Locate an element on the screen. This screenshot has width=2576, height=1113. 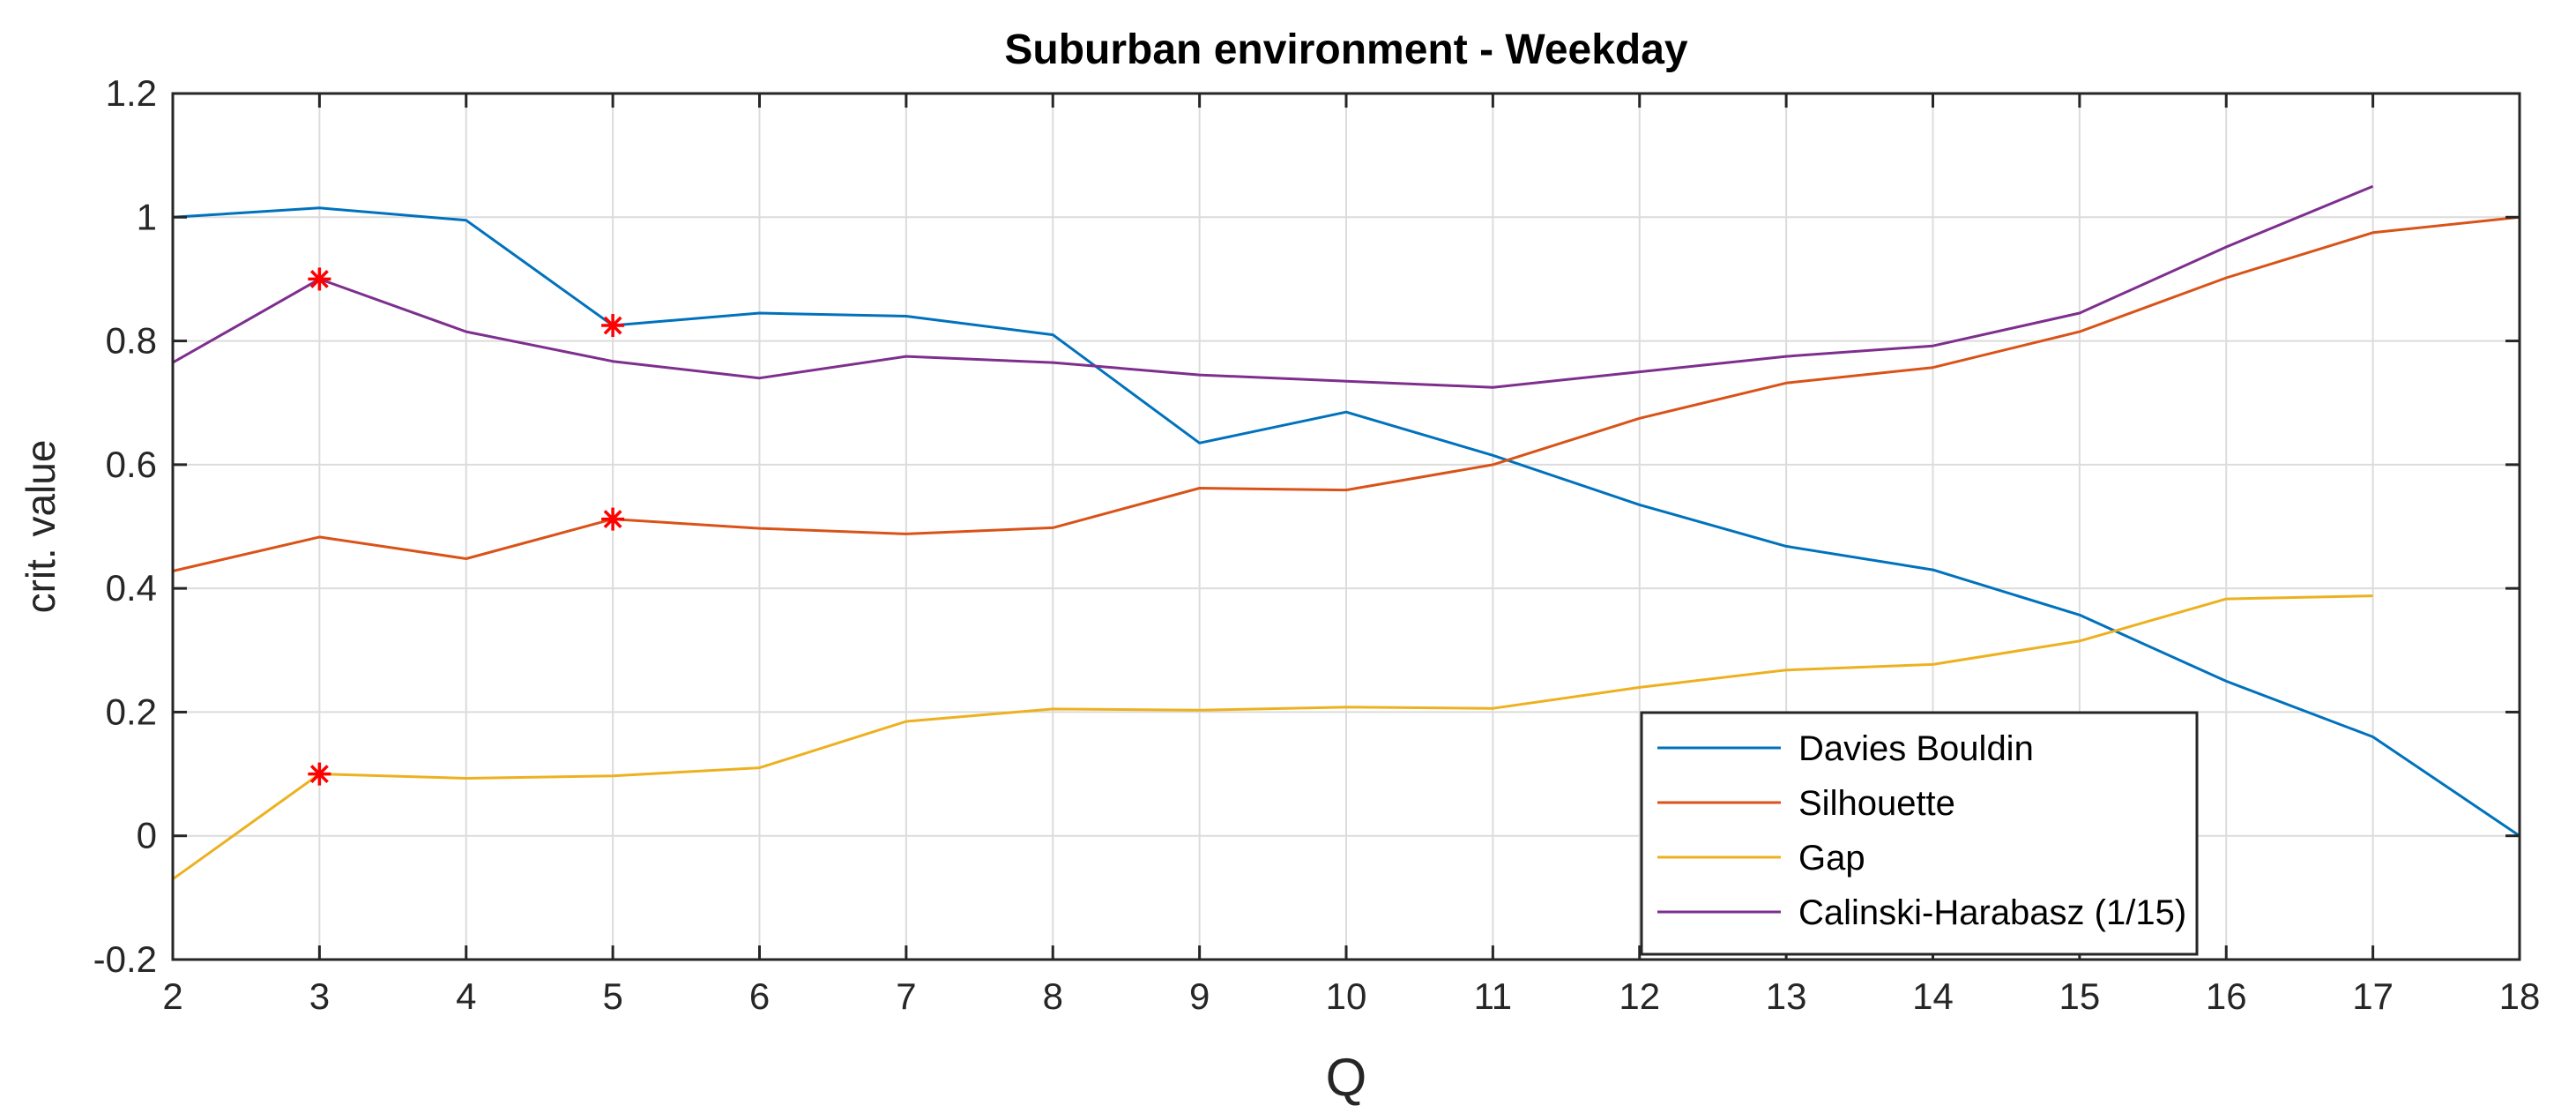
legend-label-silhouette: Silhouette is located at coordinates (1877, 803).